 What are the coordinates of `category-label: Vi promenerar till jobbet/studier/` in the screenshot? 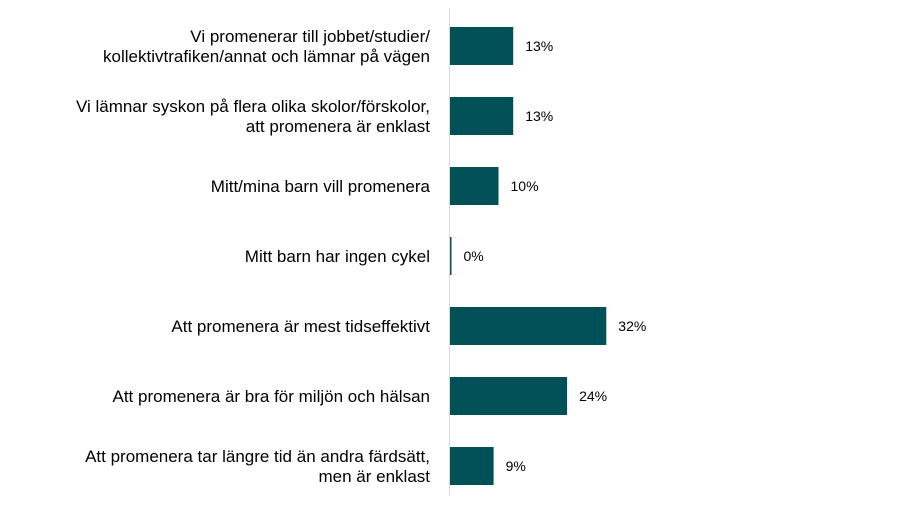 It's located at (310, 36).